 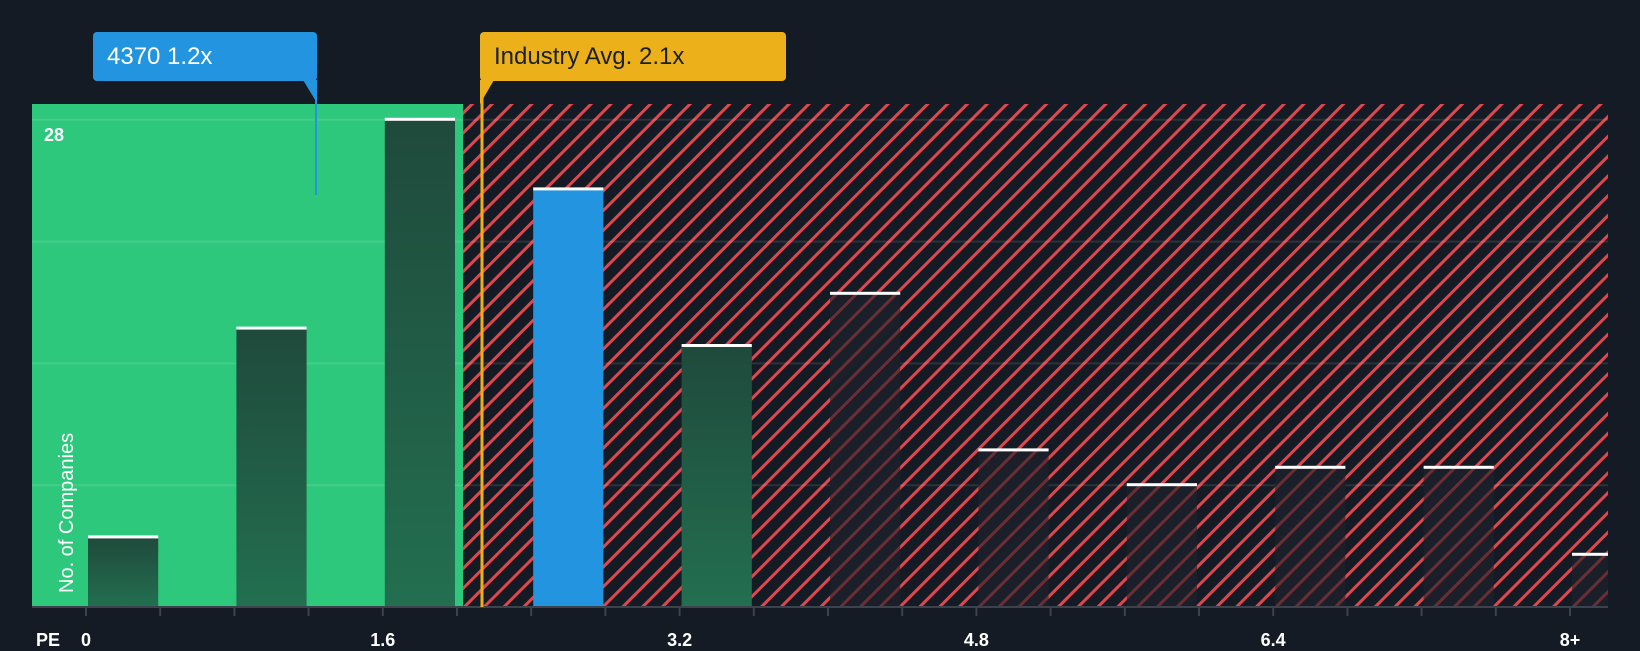 What do you see at coordinates (633, 56) in the screenshot?
I see `industry-avg-label: Industry Avg. 2.1x` at bounding box center [633, 56].